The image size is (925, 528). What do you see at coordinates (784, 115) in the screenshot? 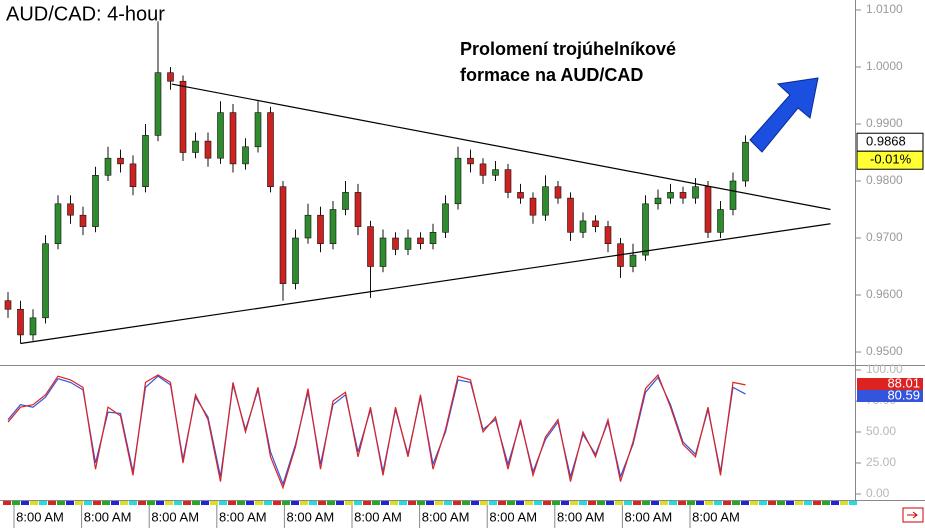
I see `arrow` at bounding box center [784, 115].